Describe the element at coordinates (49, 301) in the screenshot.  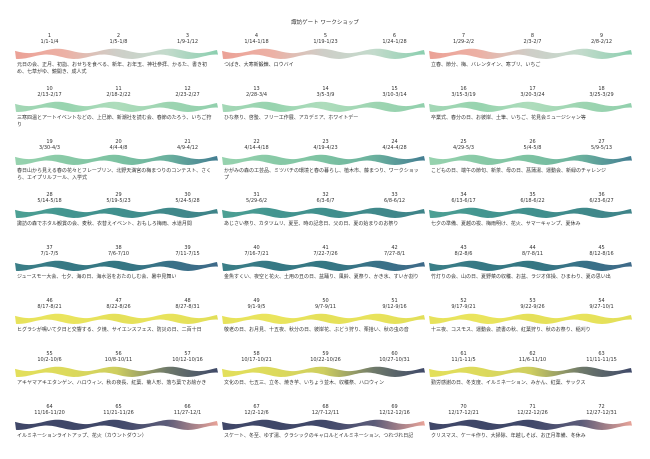
I see `week-number: 46` at that location.